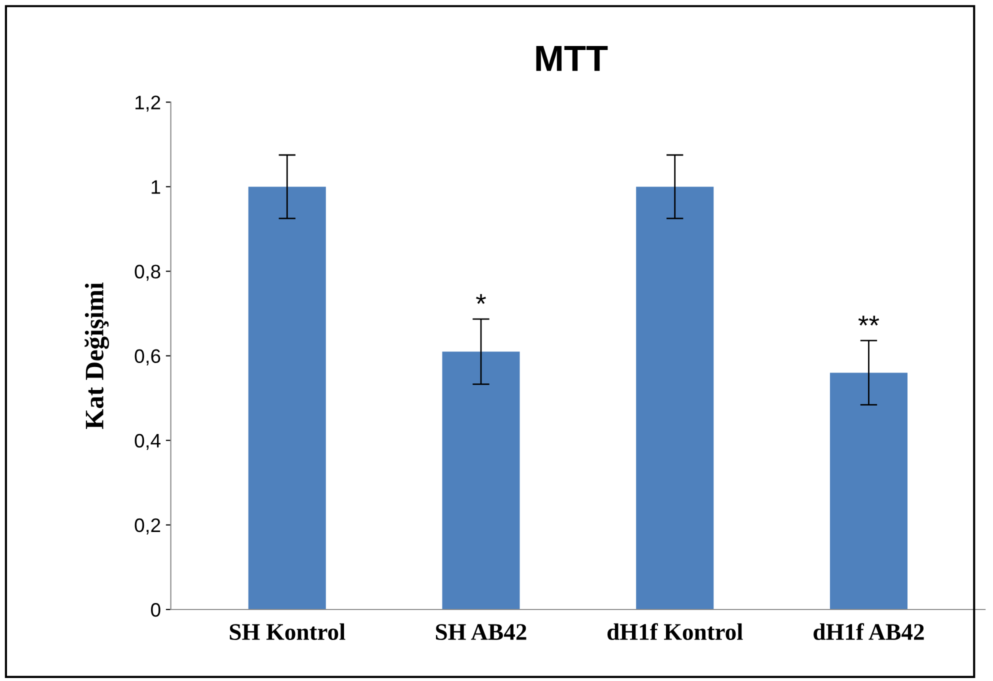  What do you see at coordinates (869, 321) in the screenshot?
I see `annotation: **` at bounding box center [869, 321].